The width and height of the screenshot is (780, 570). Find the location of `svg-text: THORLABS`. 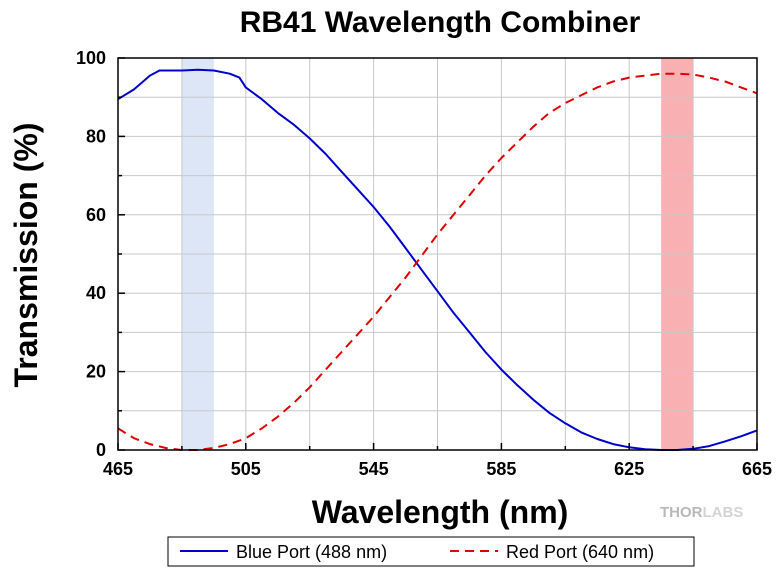

svg-text: THORLABS is located at coordinates (701, 512).